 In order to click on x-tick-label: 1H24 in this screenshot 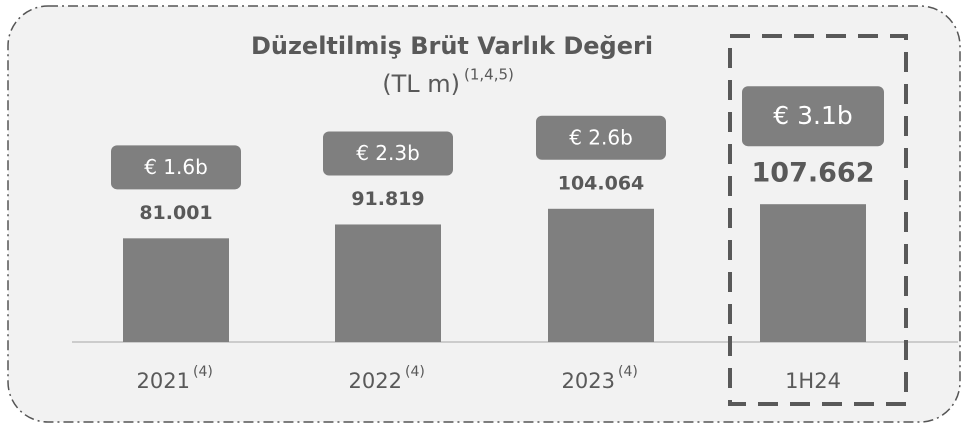, I will do `click(813, 381)`.